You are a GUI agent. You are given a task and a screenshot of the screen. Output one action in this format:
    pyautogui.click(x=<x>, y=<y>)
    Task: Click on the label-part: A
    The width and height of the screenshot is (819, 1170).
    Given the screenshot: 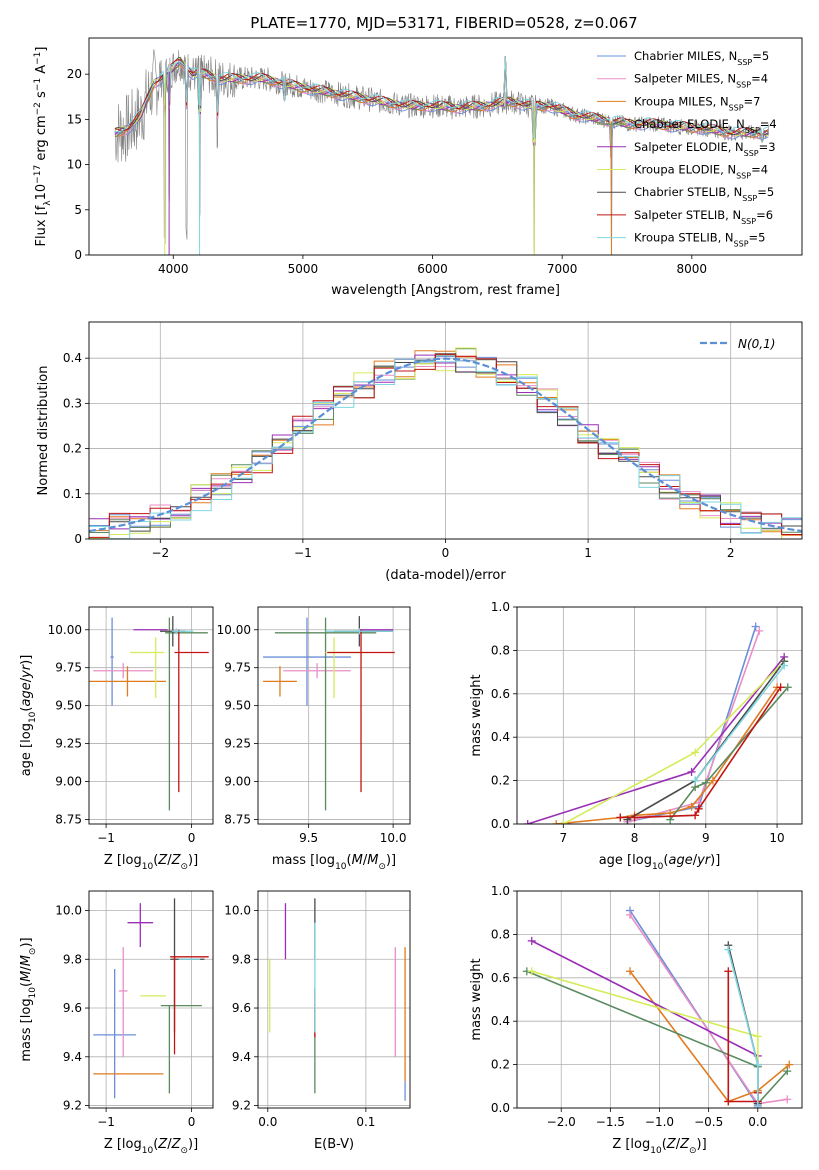 What is the action you would take?
    pyautogui.click(x=41, y=71)
    